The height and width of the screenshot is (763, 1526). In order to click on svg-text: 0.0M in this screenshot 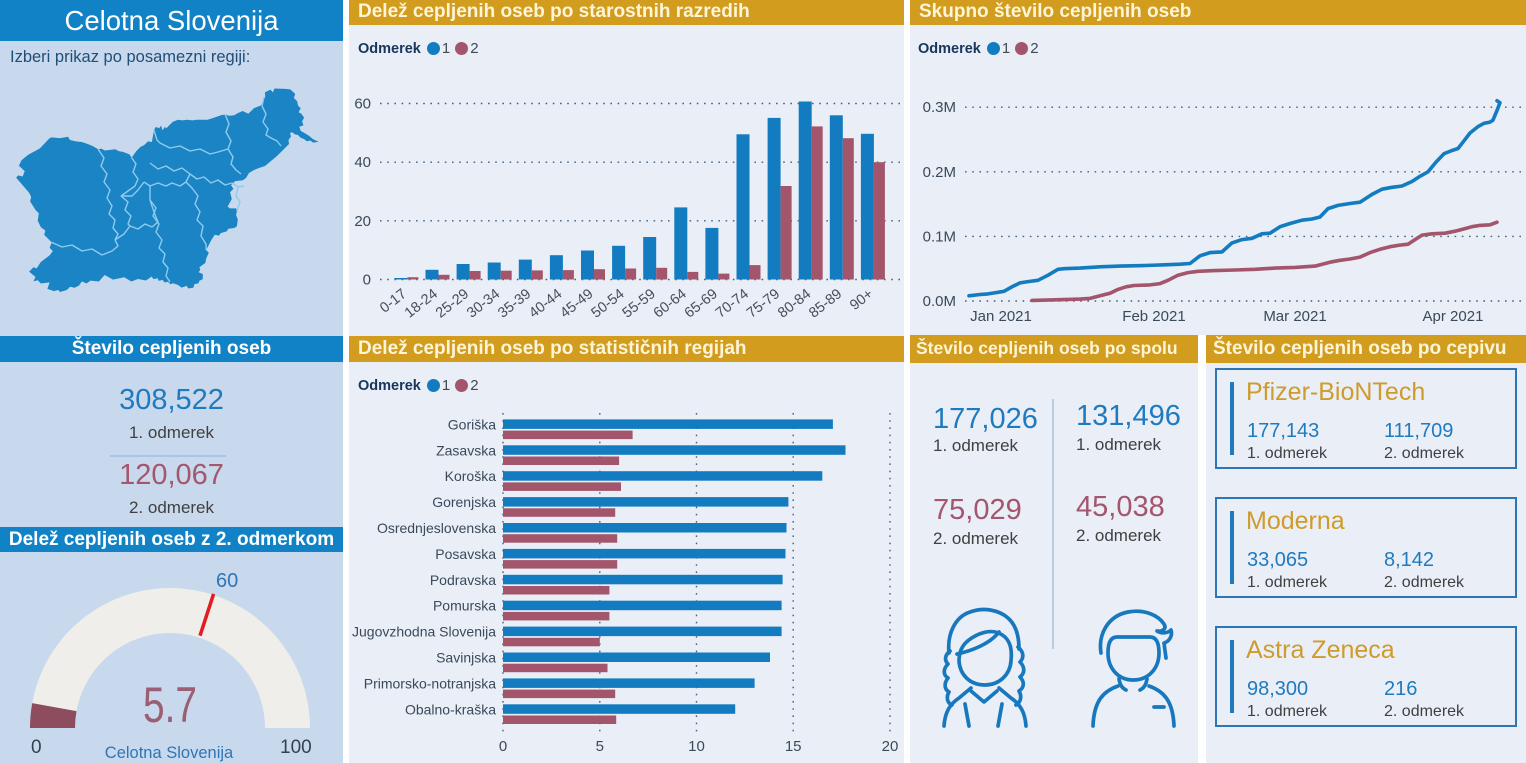, I will do `click(939, 301)`.